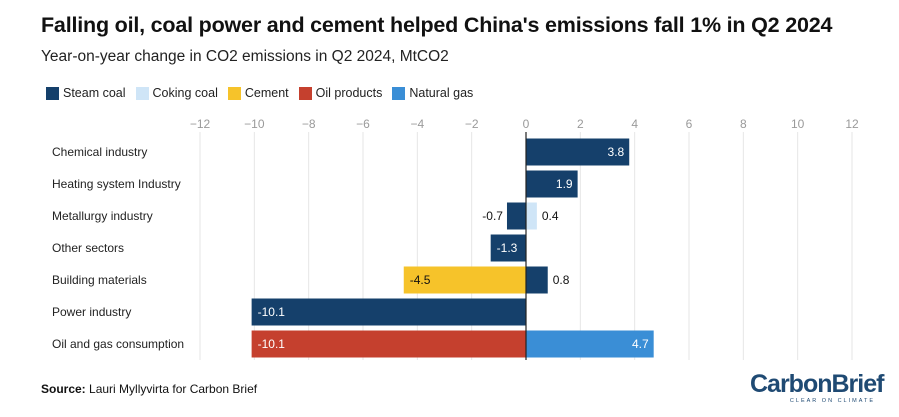 The image size is (899, 417). What do you see at coordinates (266, 93) in the screenshot?
I see `legend-label-cement: Cement` at bounding box center [266, 93].